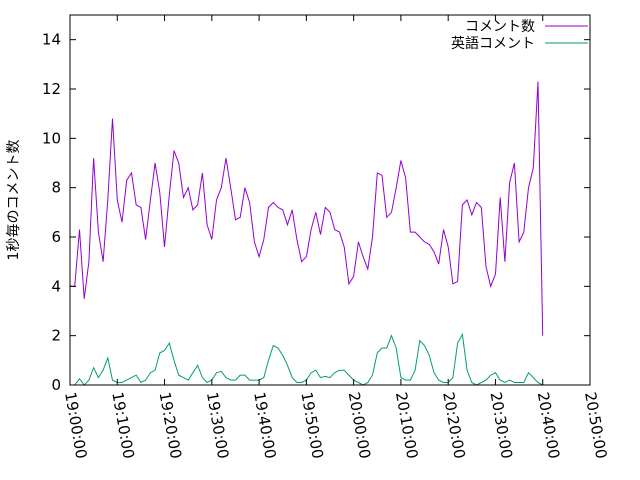 The image size is (640, 480). I want to click on x-tick-label: 19:40:00, so click(264, 425).